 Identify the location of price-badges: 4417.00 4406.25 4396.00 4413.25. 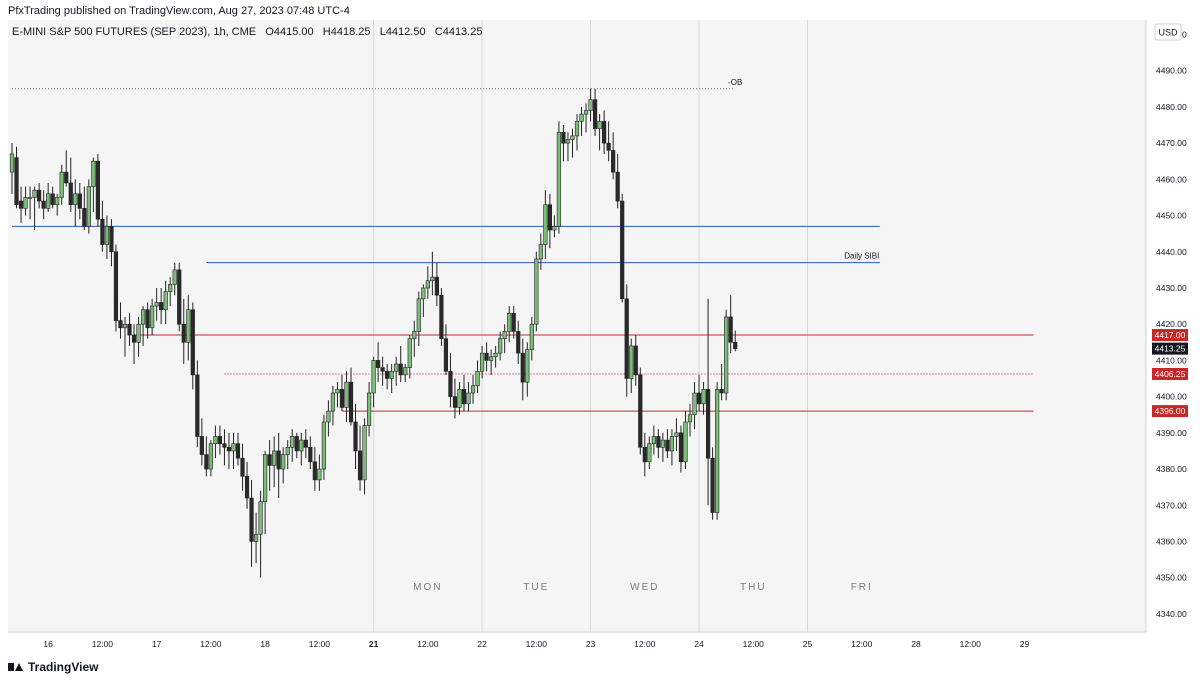
(1170, 373).